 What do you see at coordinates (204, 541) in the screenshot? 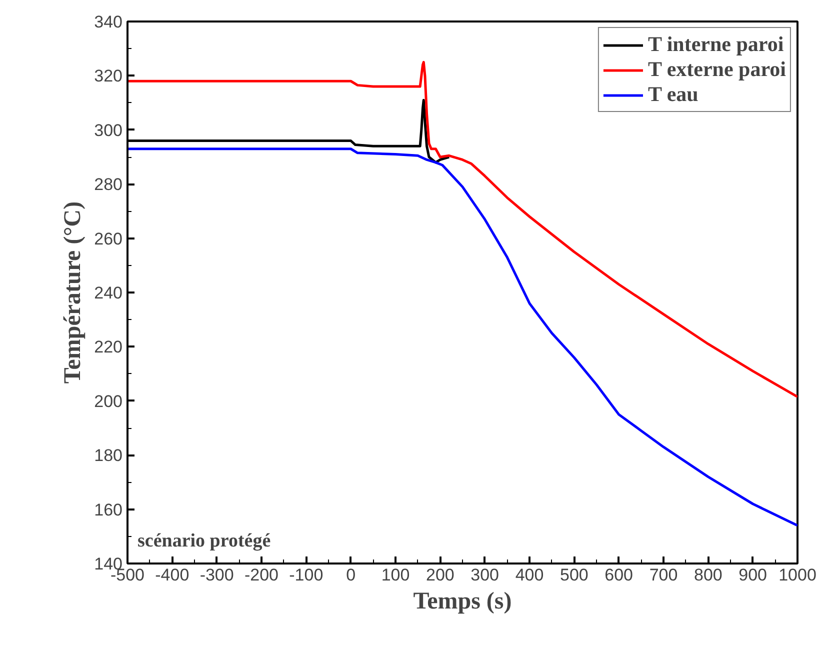
I see `annotation: scénario protégé` at bounding box center [204, 541].